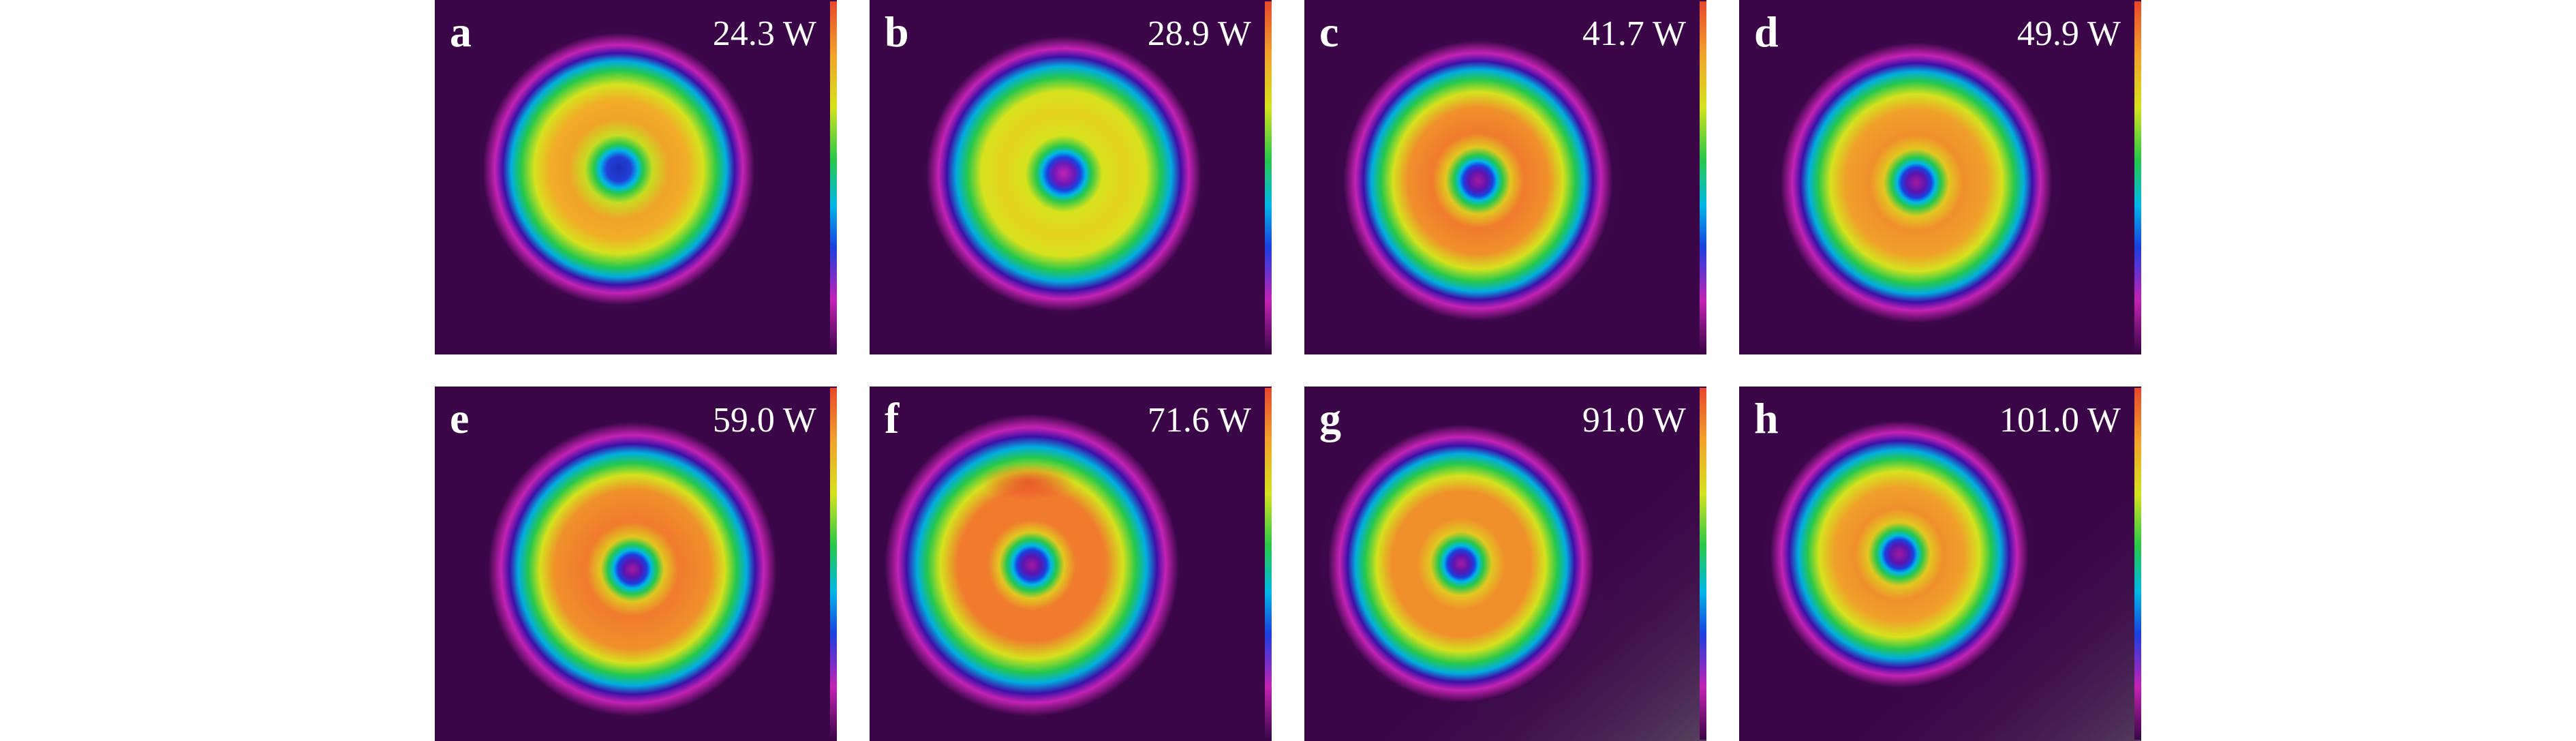  I want to click on panel-a: a 24.3 W, so click(636, 177).